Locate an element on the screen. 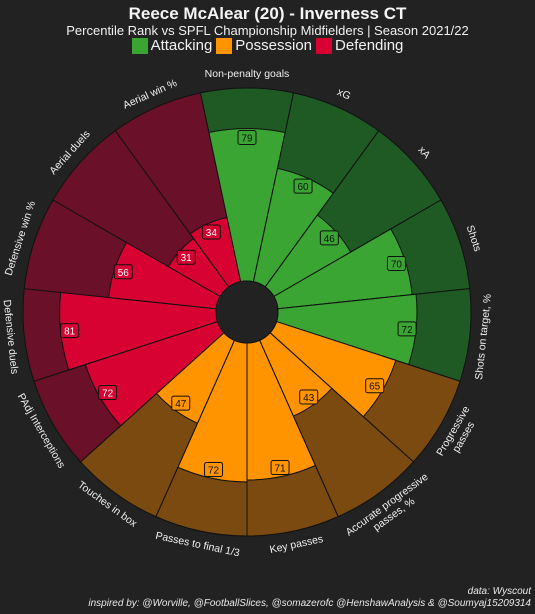 This screenshot has width=535, height=614. value-label-defensive-win: 56 is located at coordinates (124, 273).